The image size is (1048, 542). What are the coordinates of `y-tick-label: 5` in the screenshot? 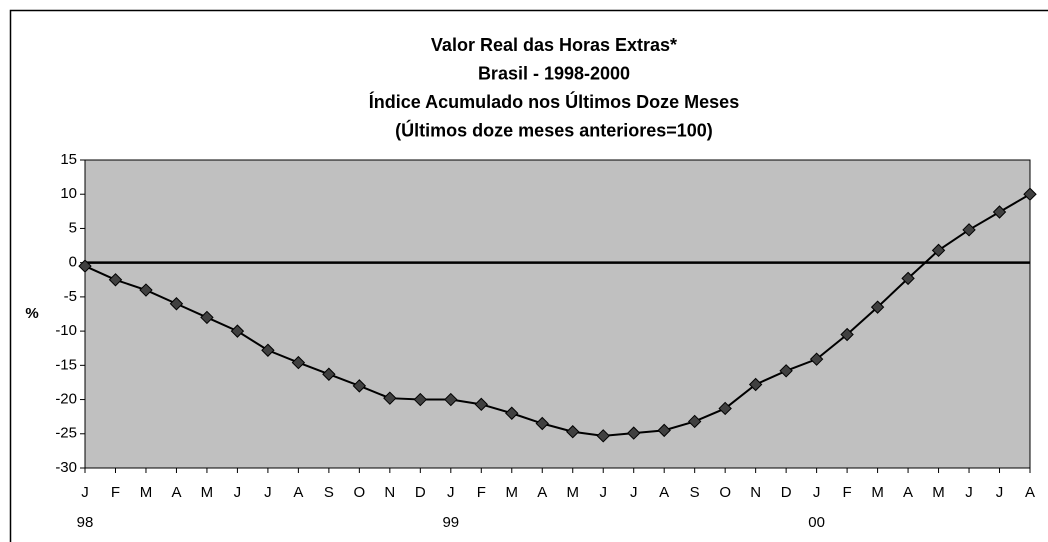 It's located at (73, 227).